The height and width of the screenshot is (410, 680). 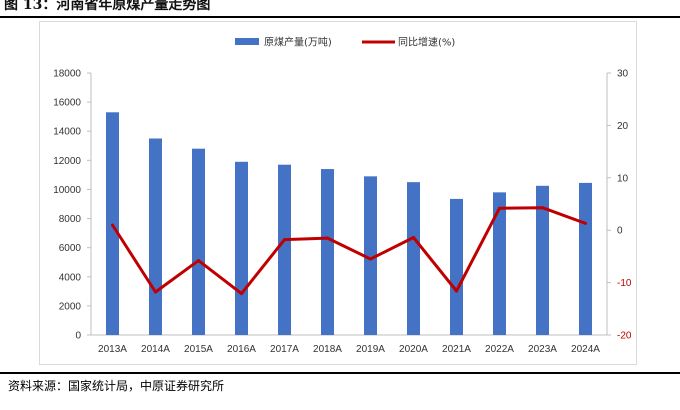 What do you see at coordinates (499, 349) in the screenshot?
I see `x-axis-tick-label: 2022A` at bounding box center [499, 349].